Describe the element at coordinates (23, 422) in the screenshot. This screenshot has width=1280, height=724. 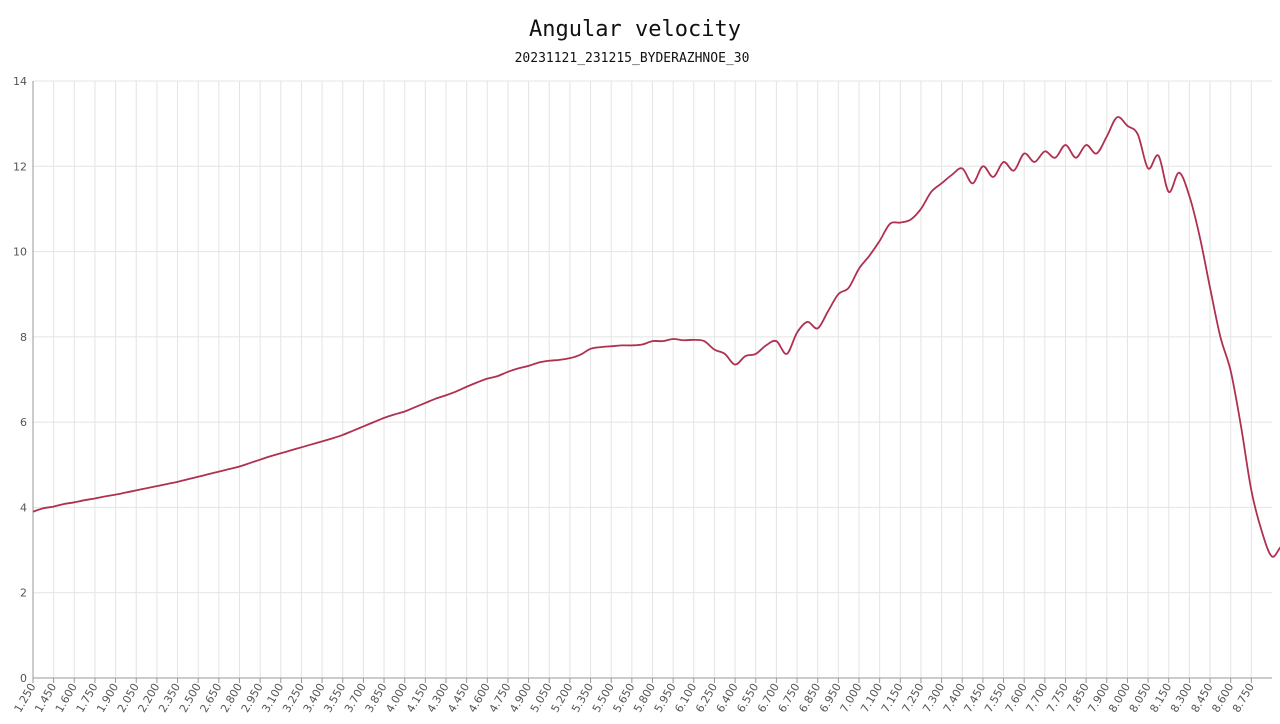
I see `y-tick-label: 6` at that location.